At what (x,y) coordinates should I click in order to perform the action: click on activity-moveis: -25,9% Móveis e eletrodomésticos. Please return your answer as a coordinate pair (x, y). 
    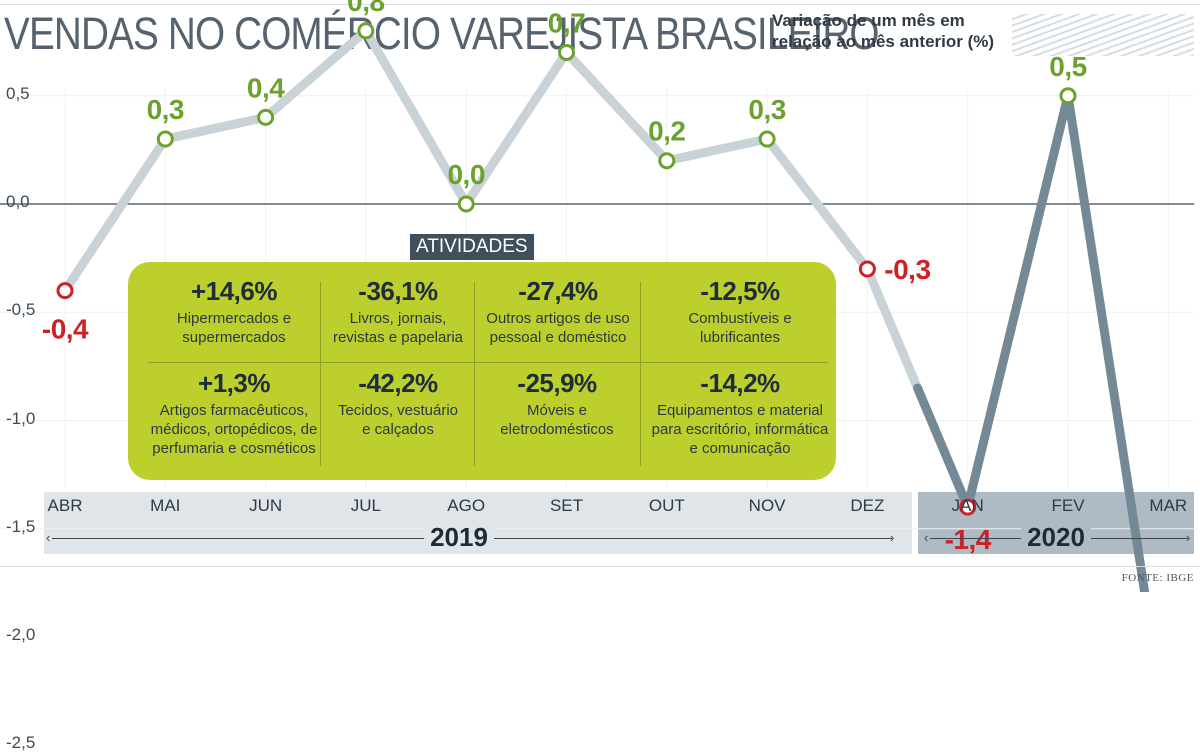
    Looking at the image, I should click on (557, 403).